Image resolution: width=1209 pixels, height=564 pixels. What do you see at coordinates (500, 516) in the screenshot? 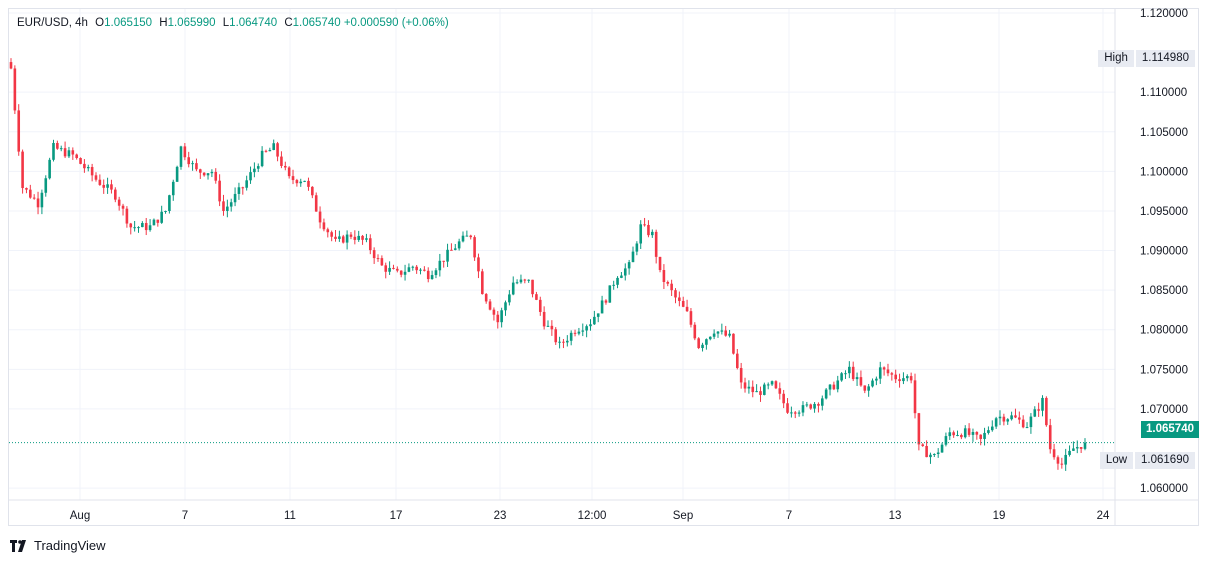
I see `x-tick-label: 23` at bounding box center [500, 516].